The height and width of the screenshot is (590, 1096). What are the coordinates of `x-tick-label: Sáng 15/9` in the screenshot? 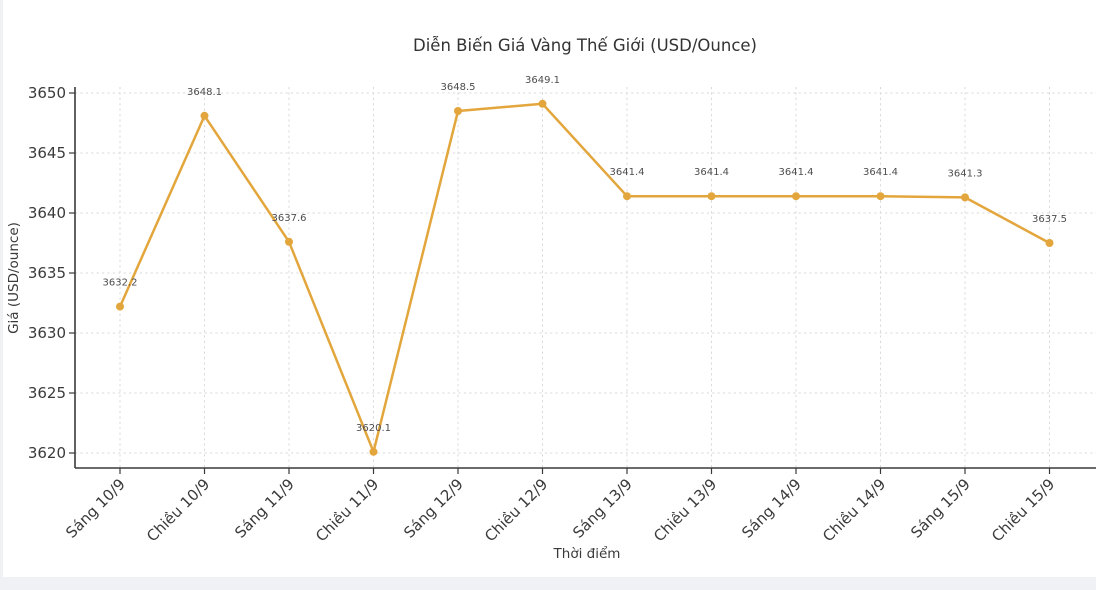 It's located at (940, 508).